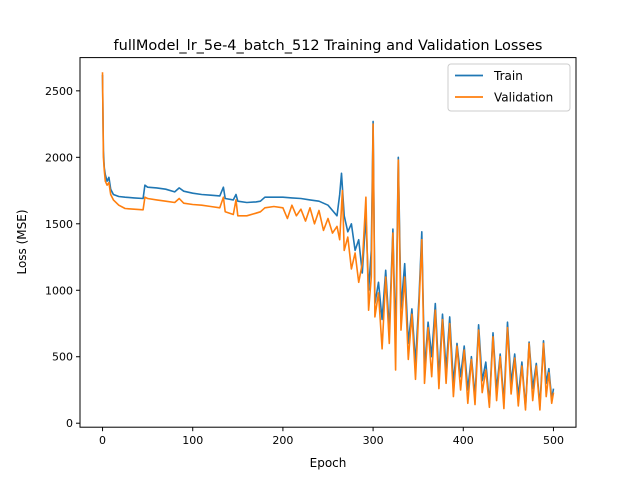  I want to click on x-tick-label: 500, so click(553, 440).